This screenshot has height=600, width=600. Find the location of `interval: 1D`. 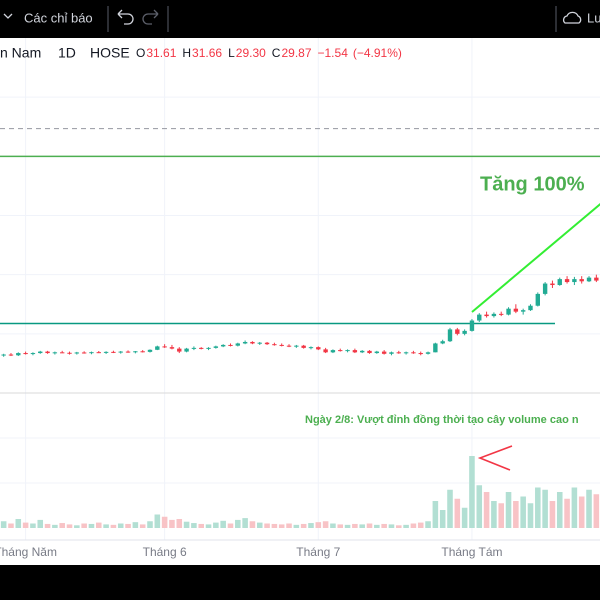

interval: 1D is located at coordinates (67, 53).